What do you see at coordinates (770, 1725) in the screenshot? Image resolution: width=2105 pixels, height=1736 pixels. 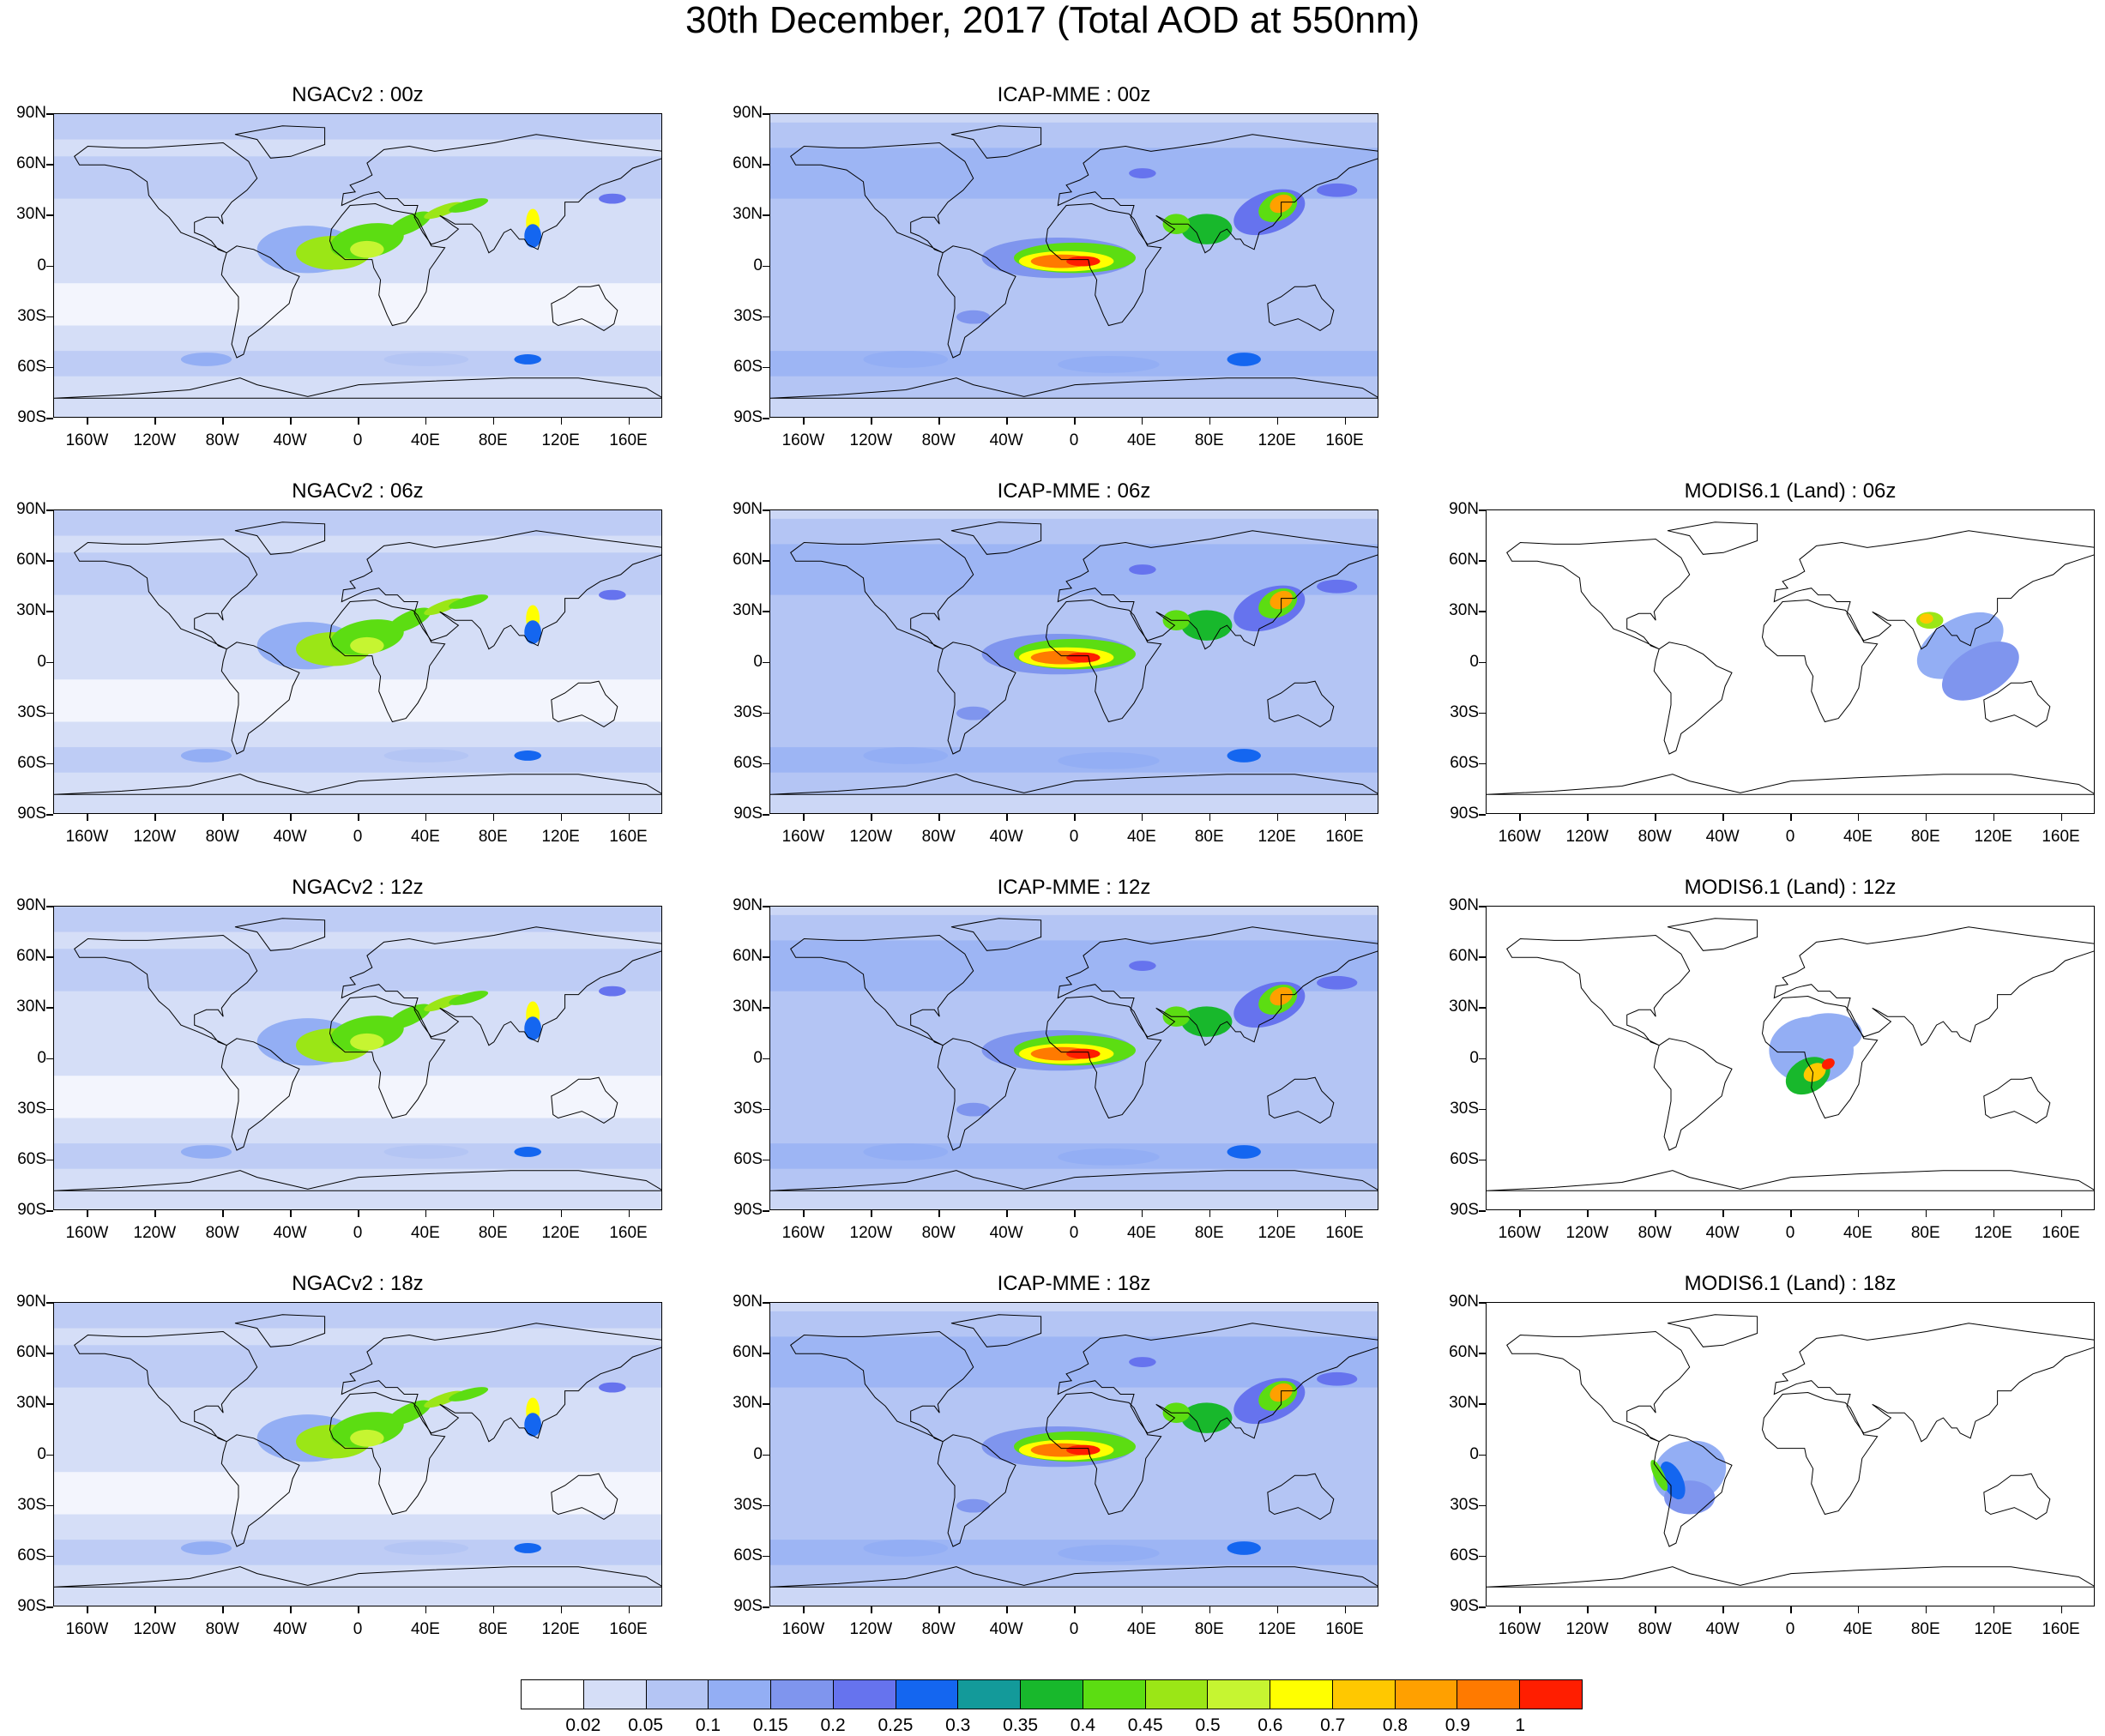 I see `colorbar-label: 0.15` at bounding box center [770, 1725].